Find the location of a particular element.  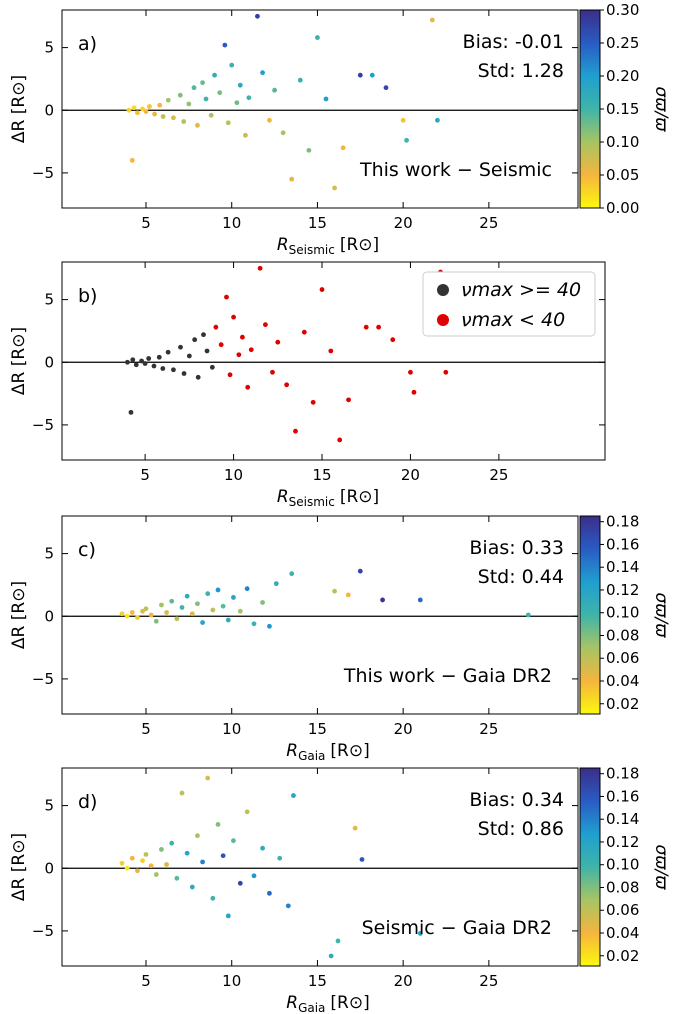

x-tick-label: 20 is located at coordinates (403, 223).